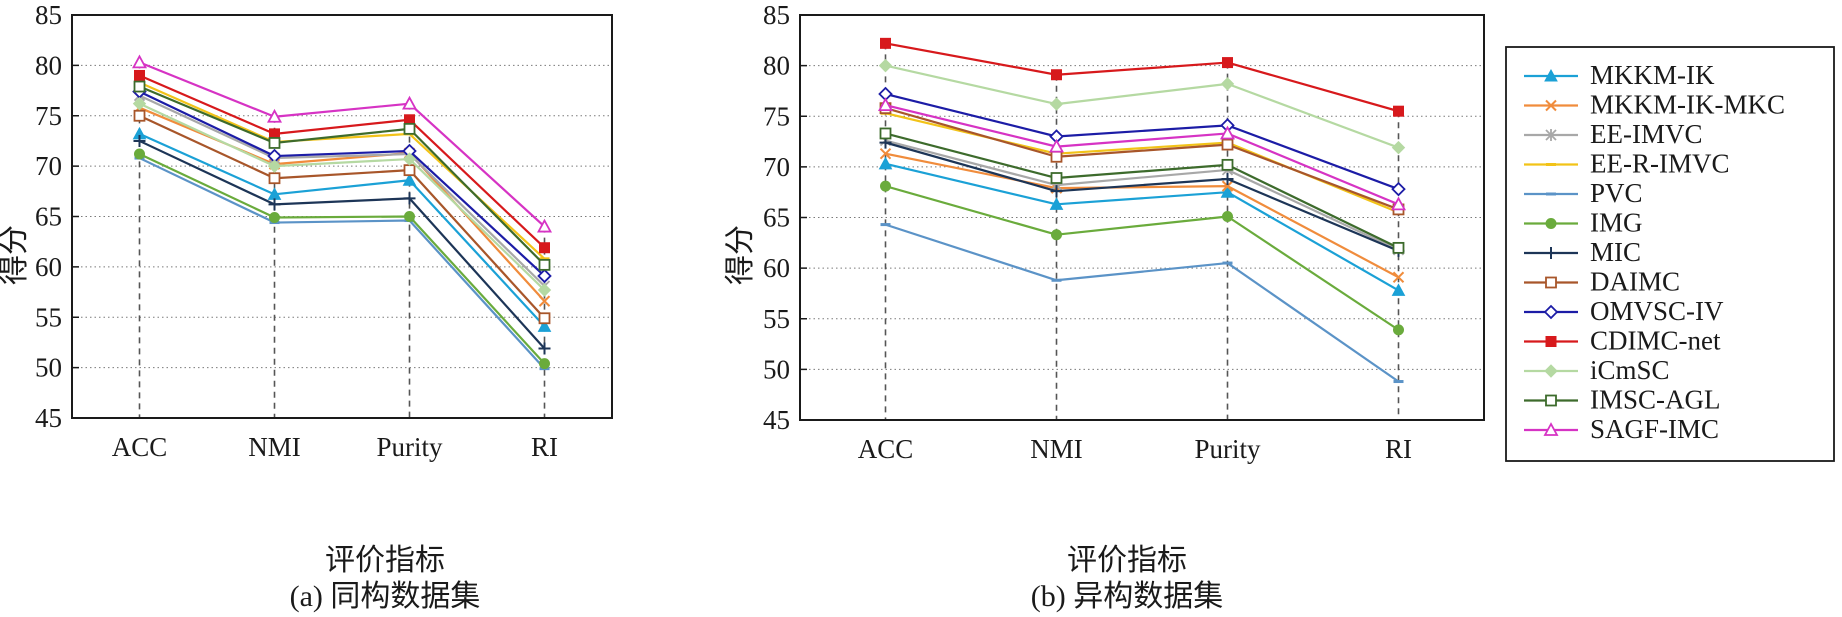 This screenshot has width=1842, height=617. What do you see at coordinates (544, 318) in the screenshot?
I see `panel-a-point-daimc-ri` at bounding box center [544, 318].